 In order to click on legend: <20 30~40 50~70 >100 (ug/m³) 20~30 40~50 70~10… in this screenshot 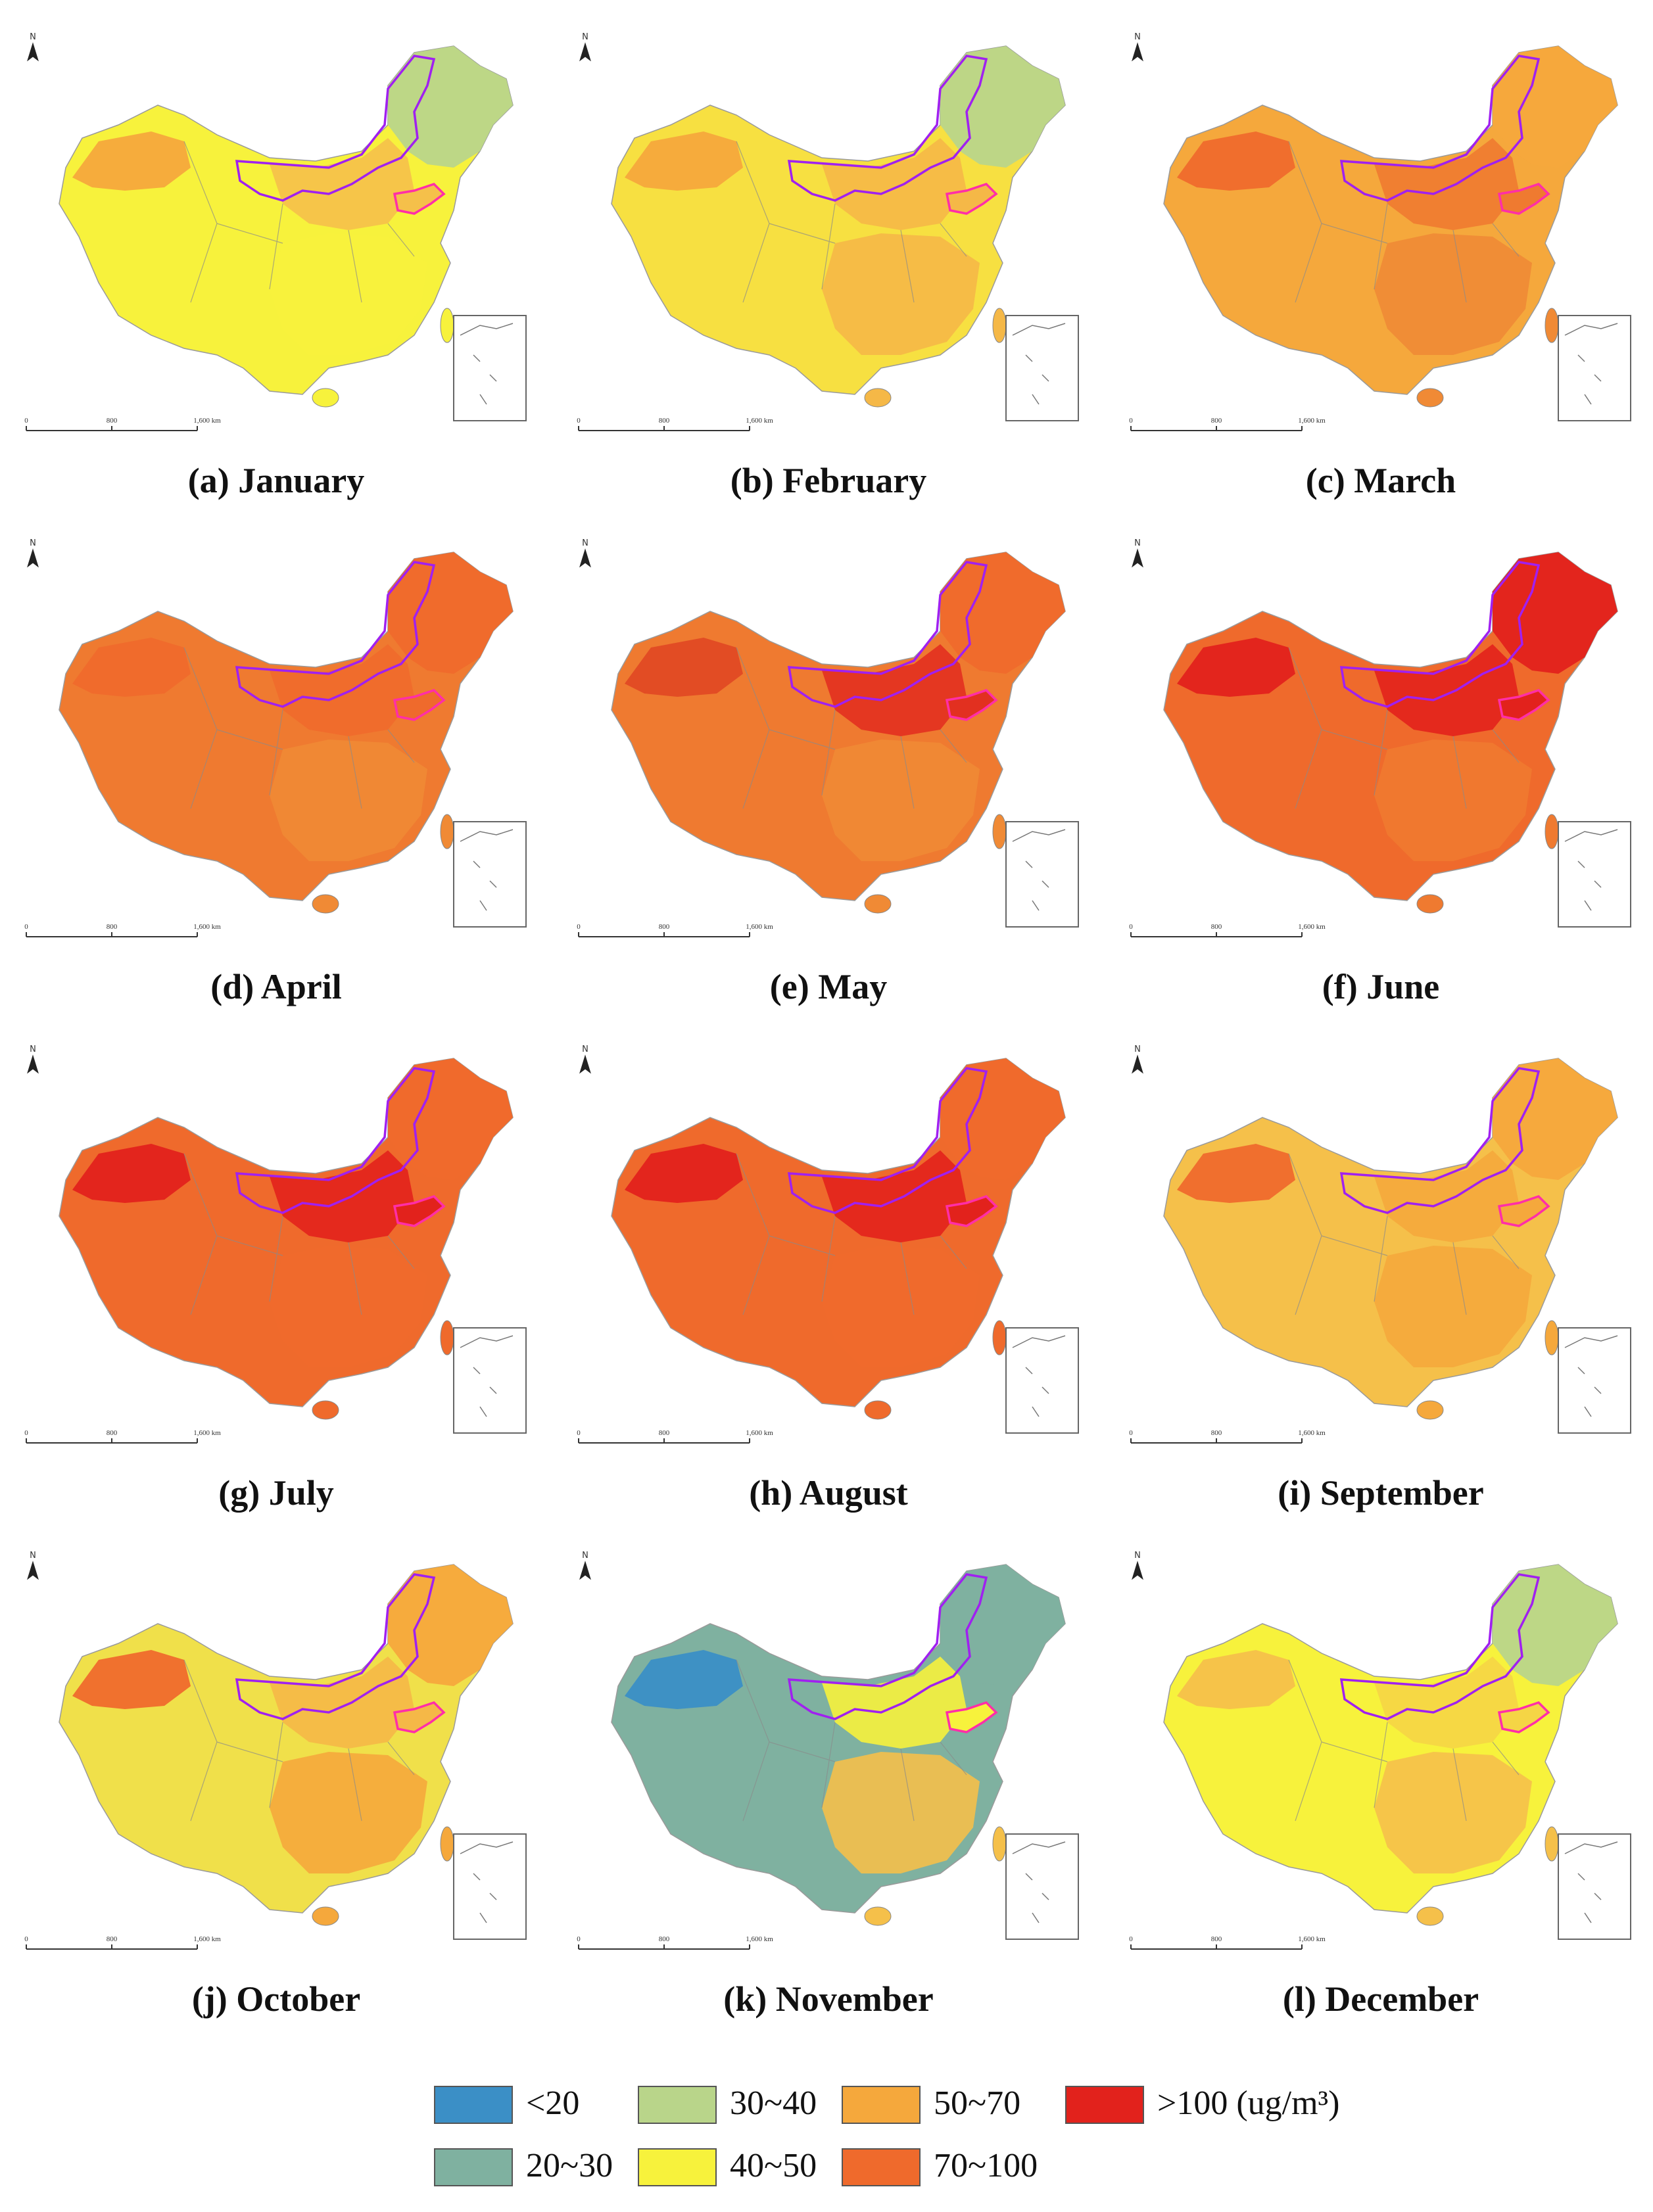, I will do `click(927, 2143)`.